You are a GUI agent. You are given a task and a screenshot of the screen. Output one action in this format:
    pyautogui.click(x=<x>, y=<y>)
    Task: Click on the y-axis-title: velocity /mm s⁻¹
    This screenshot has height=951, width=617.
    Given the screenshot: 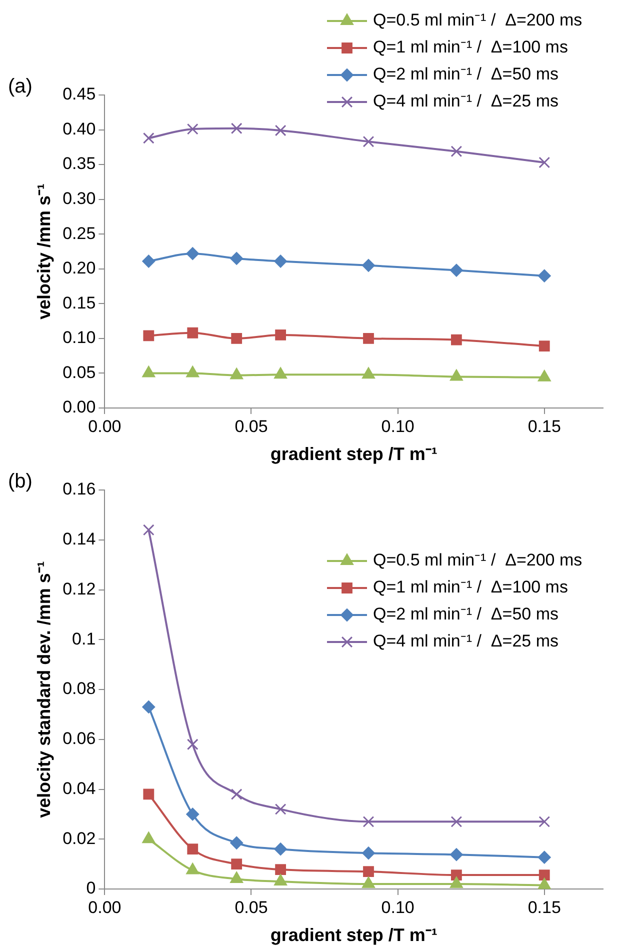 What is the action you would take?
    pyautogui.click(x=44, y=251)
    